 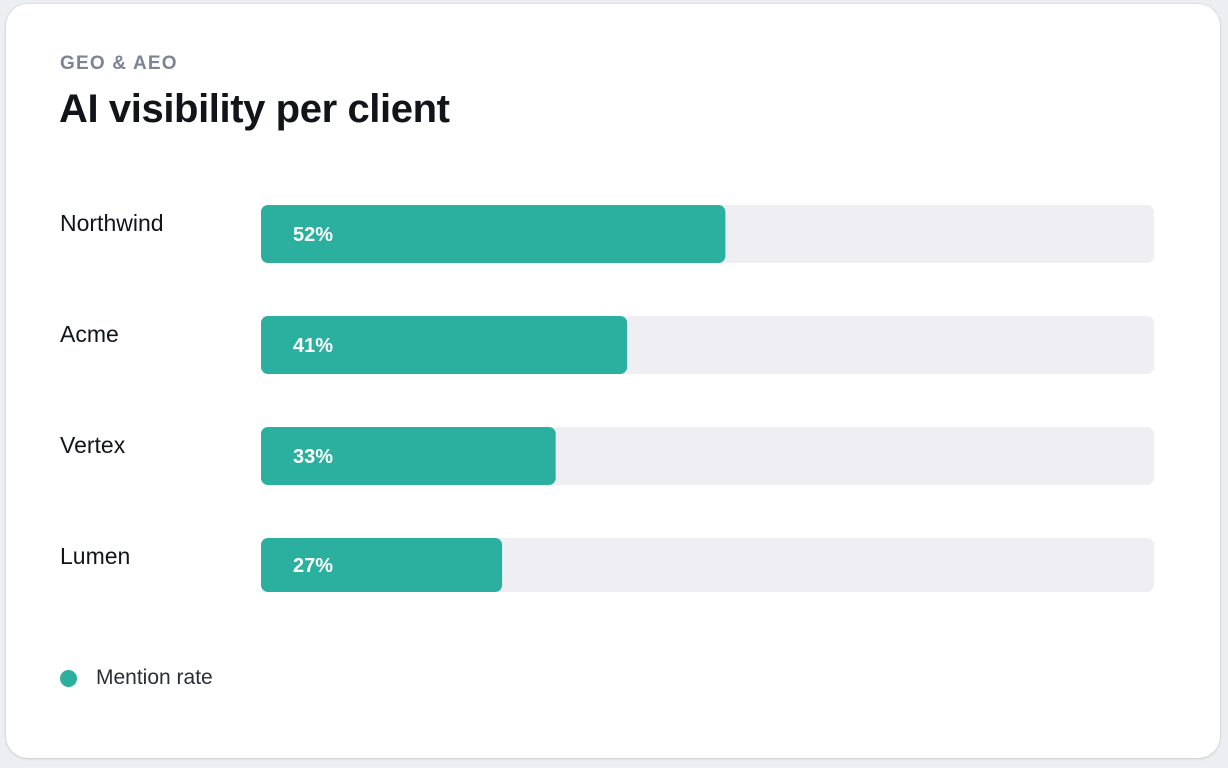 What do you see at coordinates (89, 334) in the screenshot?
I see `category-label-acme: Acme` at bounding box center [89, 334].